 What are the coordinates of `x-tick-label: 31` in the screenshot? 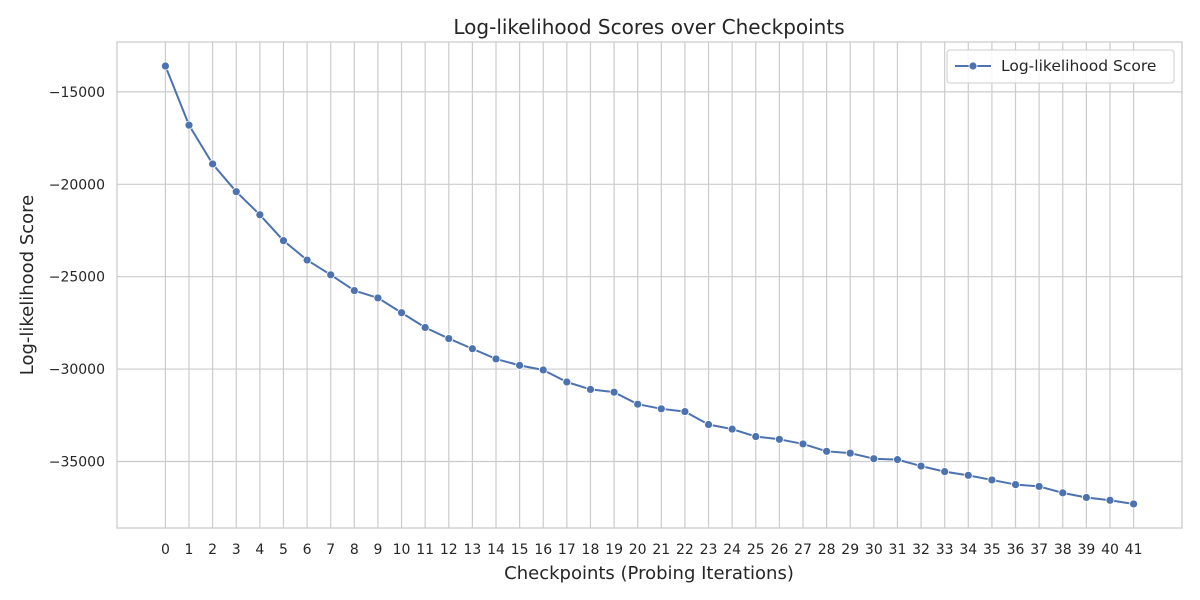 It's located at (898, 550).